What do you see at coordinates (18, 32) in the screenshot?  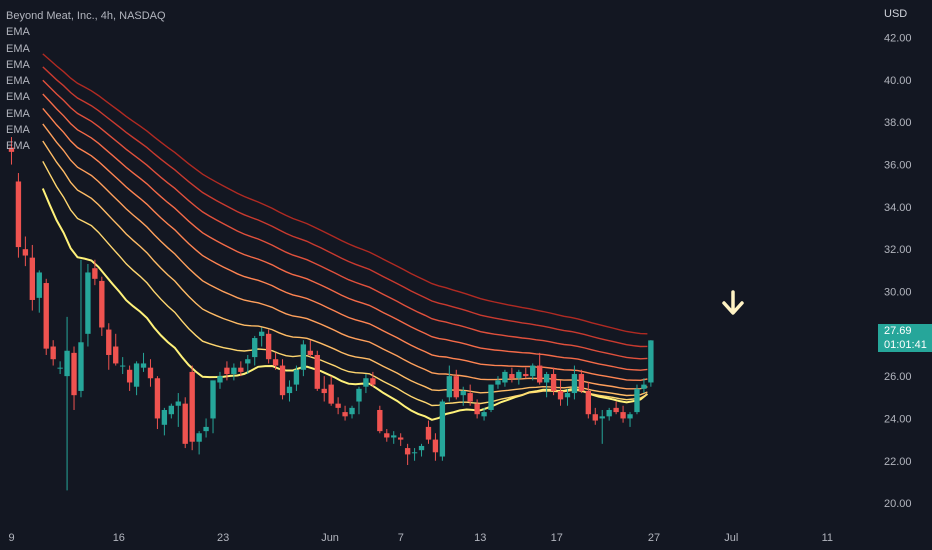 I see `indicator-ema-1: EMA` at bounding box center [18, 32].